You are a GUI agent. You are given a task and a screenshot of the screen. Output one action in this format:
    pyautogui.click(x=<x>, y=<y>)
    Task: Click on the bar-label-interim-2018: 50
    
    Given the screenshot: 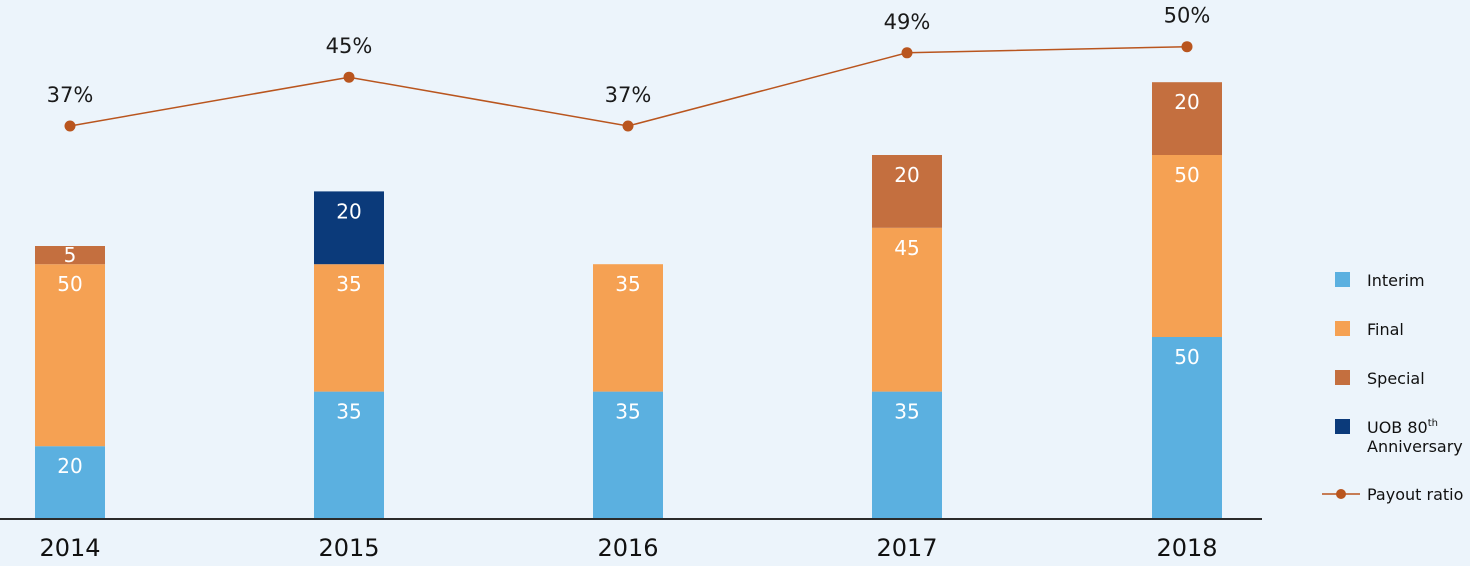 What is the action you would take?
    pyautogui.click(x=1186, y=357)
    